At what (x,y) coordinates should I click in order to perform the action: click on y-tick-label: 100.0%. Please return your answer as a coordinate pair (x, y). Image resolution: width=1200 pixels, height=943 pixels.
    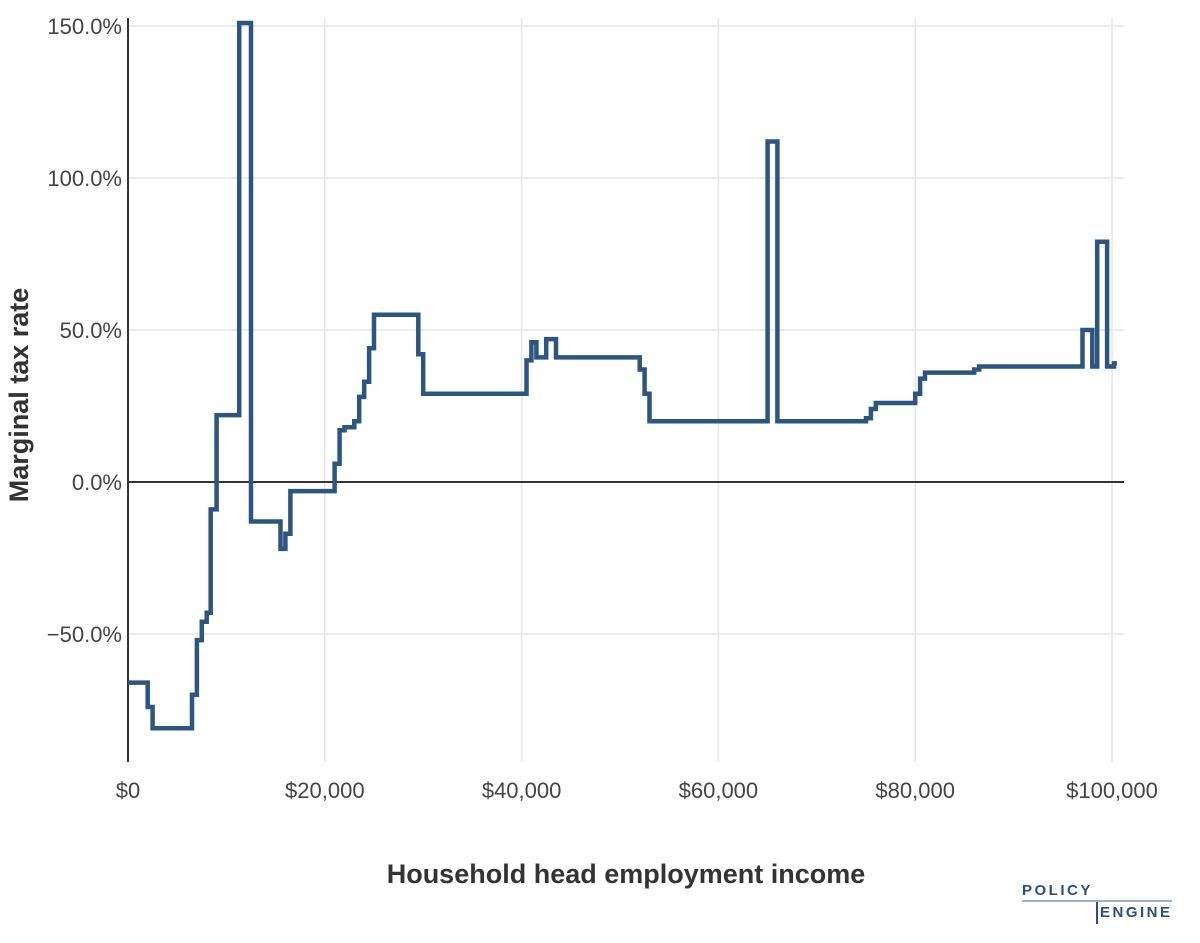
    Looking at the image, I should click on (84, 178).